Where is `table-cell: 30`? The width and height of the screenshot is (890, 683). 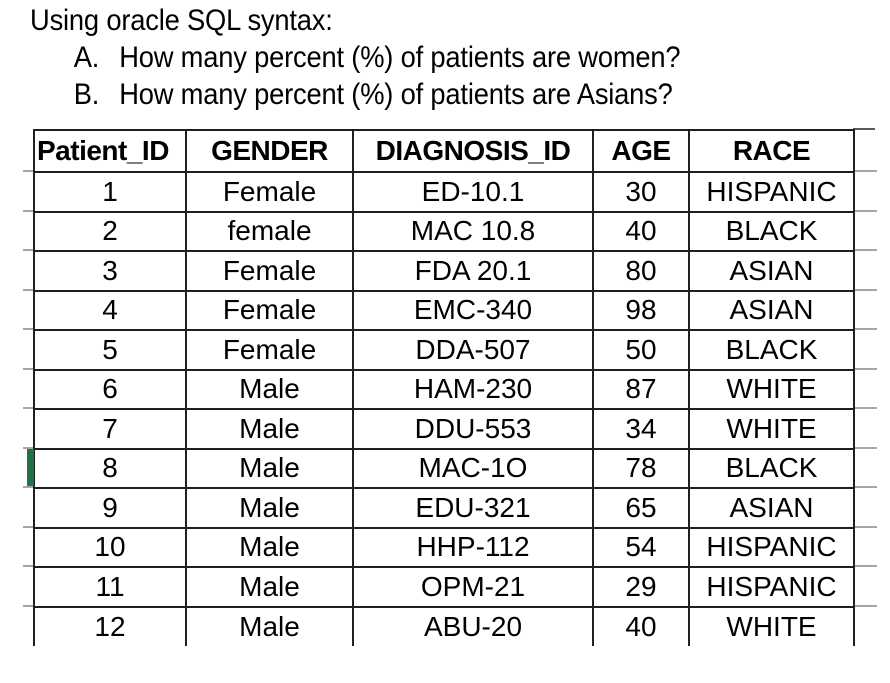 table-cell: 30 is located at coordinates (641, 192).